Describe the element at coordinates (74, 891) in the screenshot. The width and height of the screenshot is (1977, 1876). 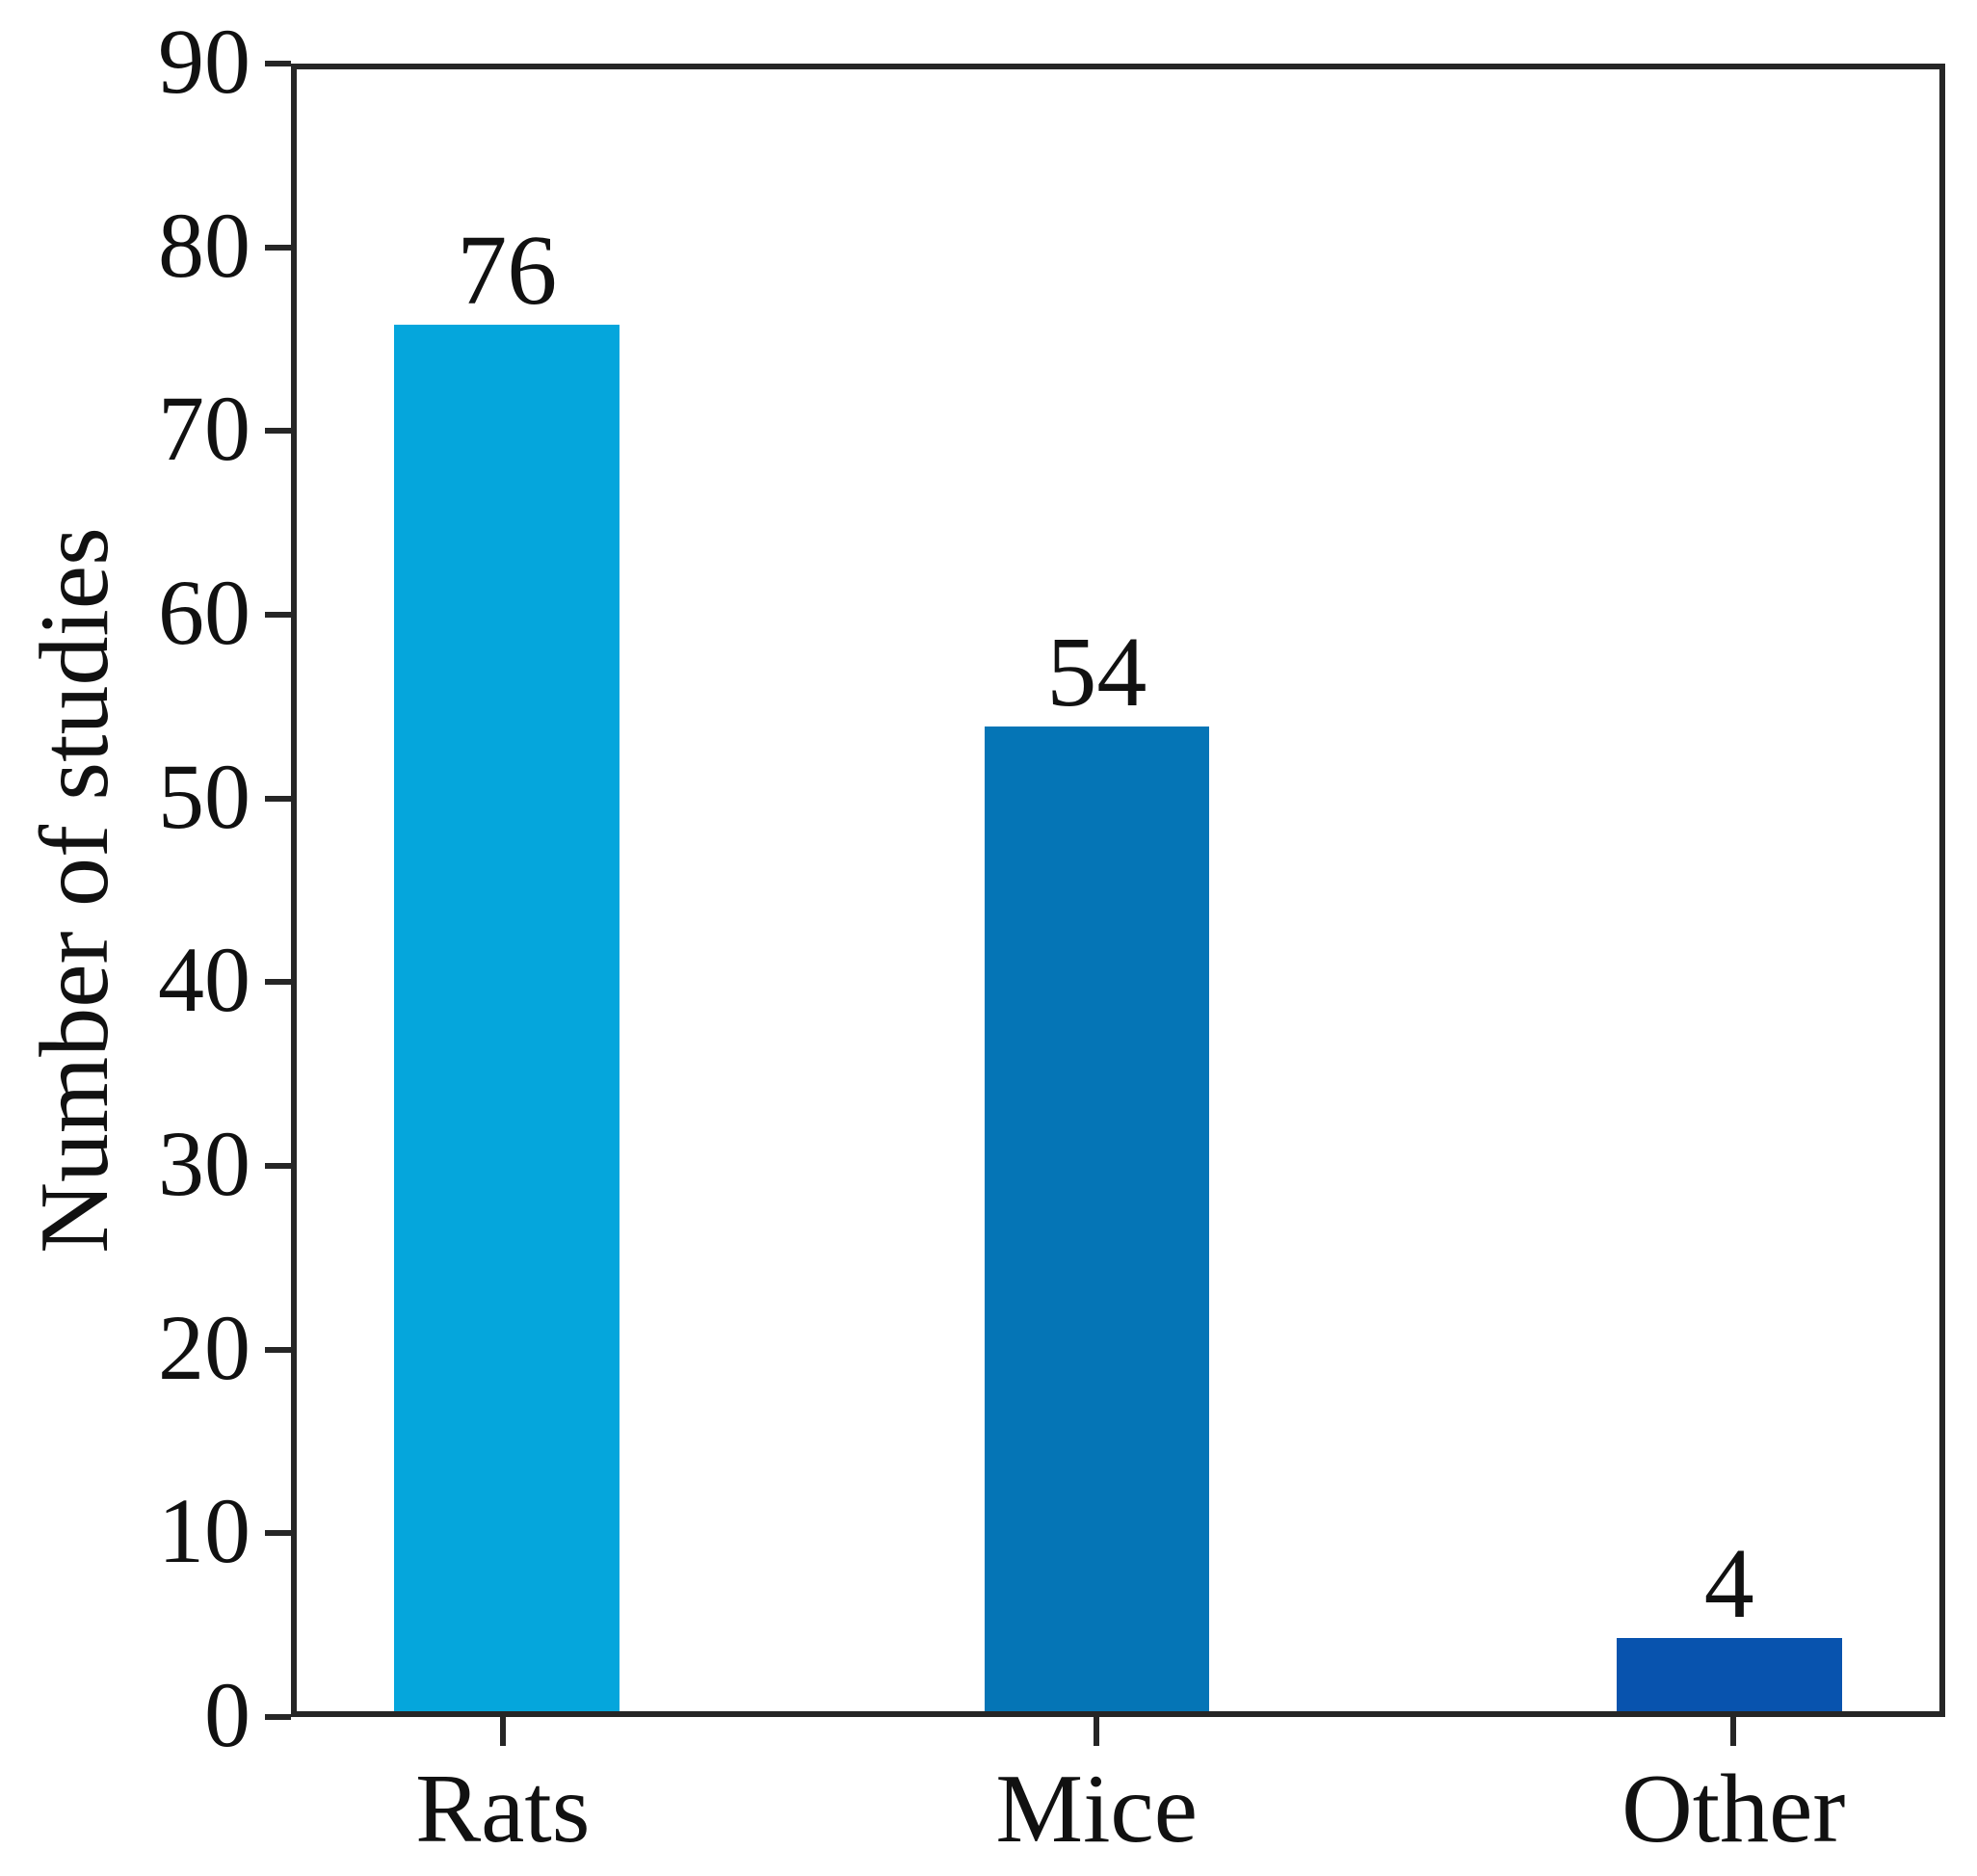
I see `y-axis-title: Number of studies` at that location.